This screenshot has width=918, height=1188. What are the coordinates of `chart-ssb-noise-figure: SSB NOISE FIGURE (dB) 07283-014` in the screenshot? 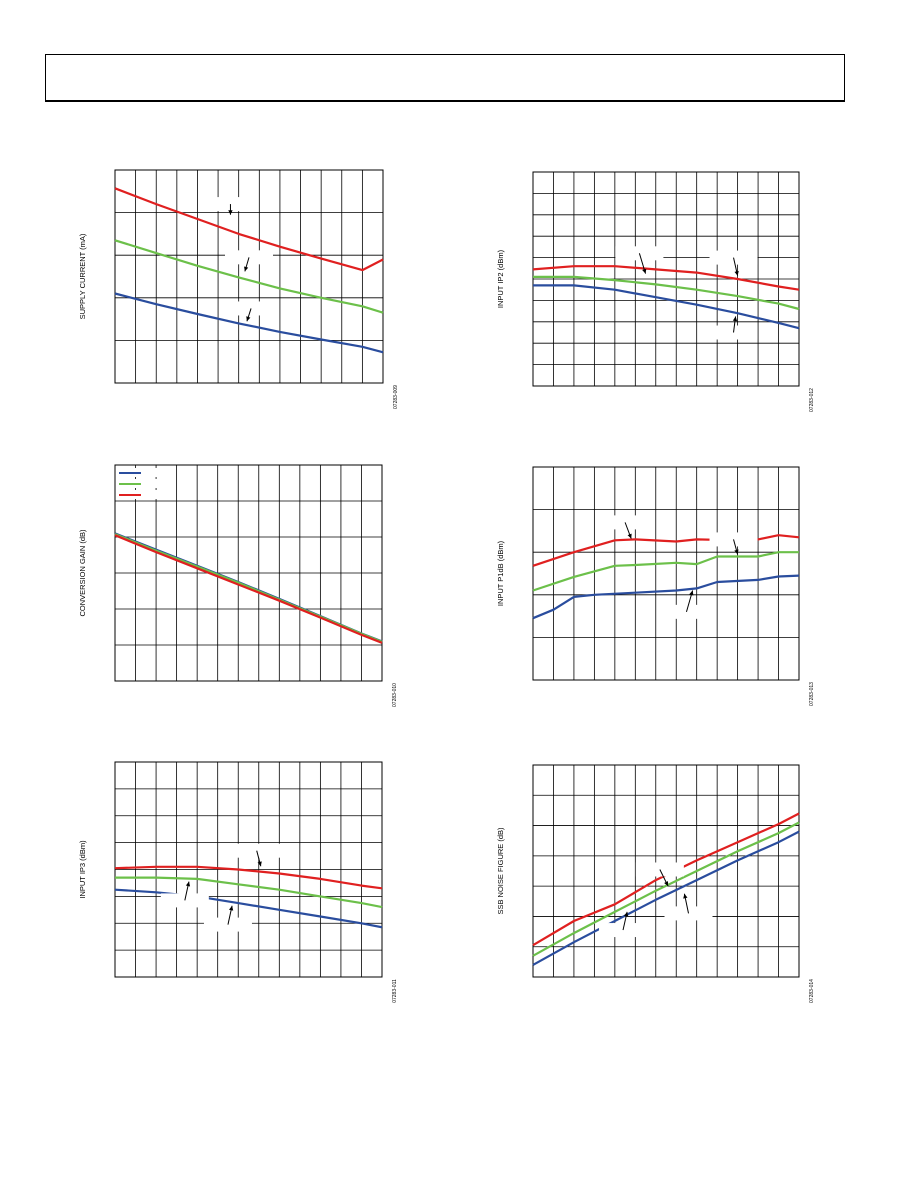 It's located at (655, 883).